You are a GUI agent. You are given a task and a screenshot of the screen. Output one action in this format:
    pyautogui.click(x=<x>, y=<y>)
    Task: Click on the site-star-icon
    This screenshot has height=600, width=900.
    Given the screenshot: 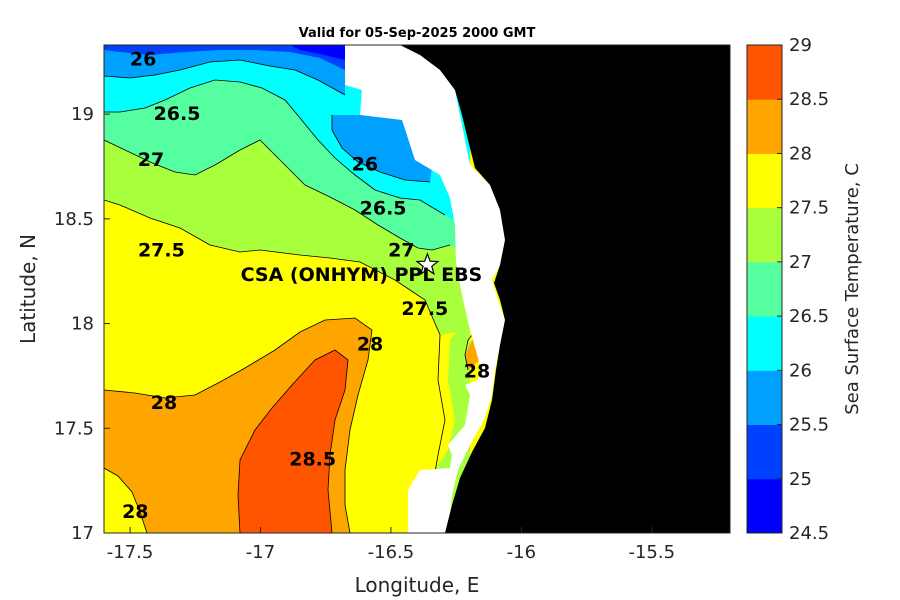 What is the action you would take?
    pyautogui.click(x=427, y=264)
    